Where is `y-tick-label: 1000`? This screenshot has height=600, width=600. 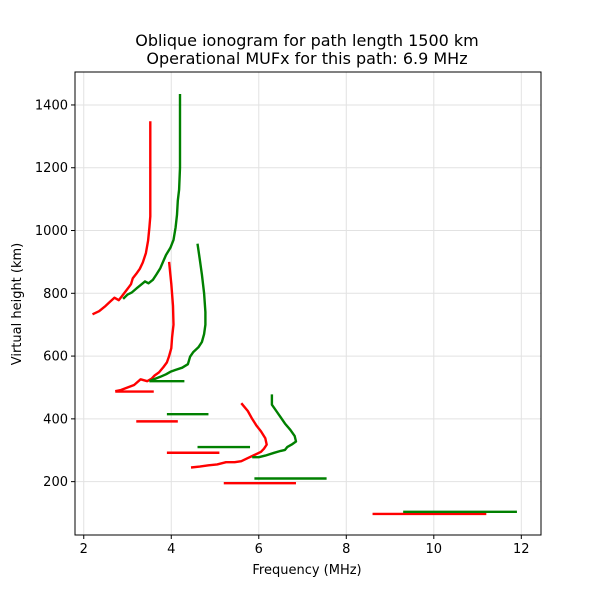 y-tick-label: 1000 is located at coordinates (51, 231).